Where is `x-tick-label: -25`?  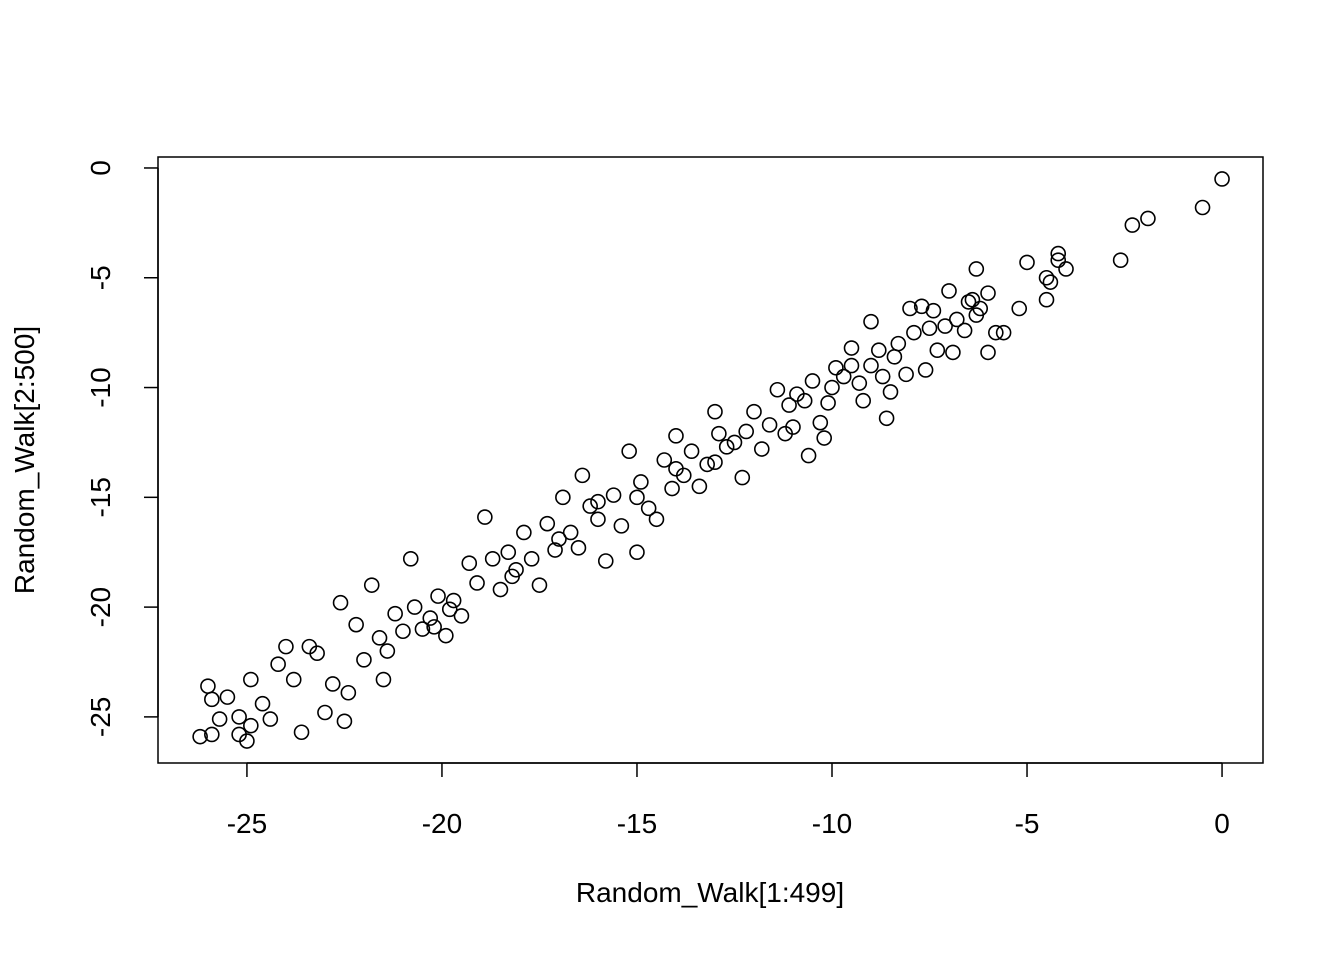
x-tick-label: -25 is located at coordinates (247, 823).